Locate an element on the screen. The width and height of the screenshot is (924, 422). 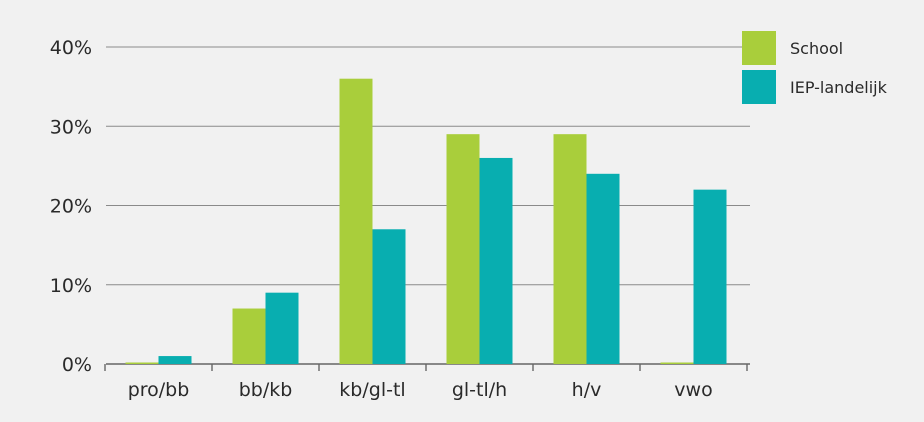
y-tick-label: 20% is located at coordinates (71, 207).